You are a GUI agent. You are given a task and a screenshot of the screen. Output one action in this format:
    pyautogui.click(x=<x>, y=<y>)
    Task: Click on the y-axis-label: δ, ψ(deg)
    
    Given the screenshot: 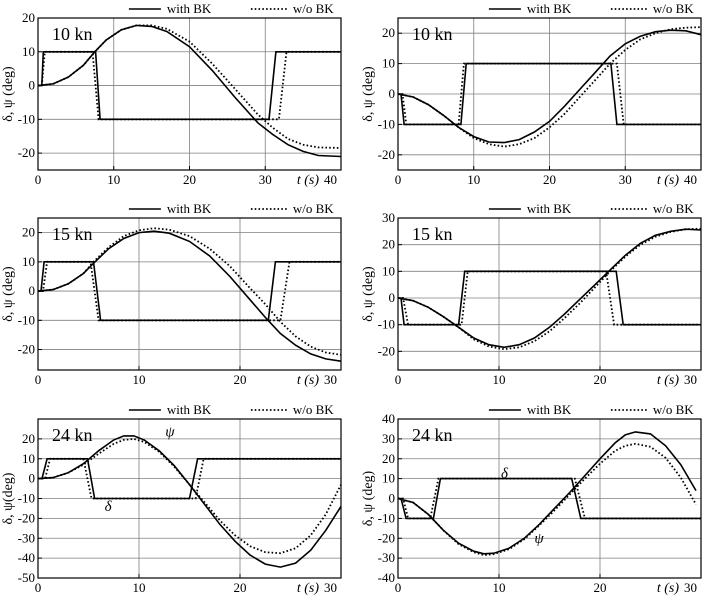 What is the action you would take?
    pyautogui.click(x=8, y=498)
    